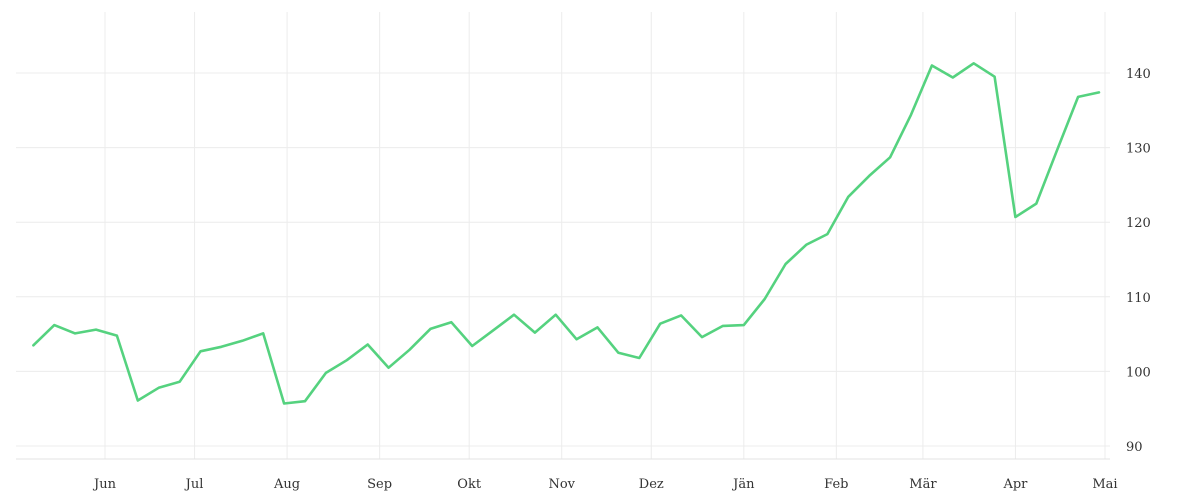  Describe the element at coordinates (469, 484) in the screenshot. I see `x-tick-label: Okt` at that location.